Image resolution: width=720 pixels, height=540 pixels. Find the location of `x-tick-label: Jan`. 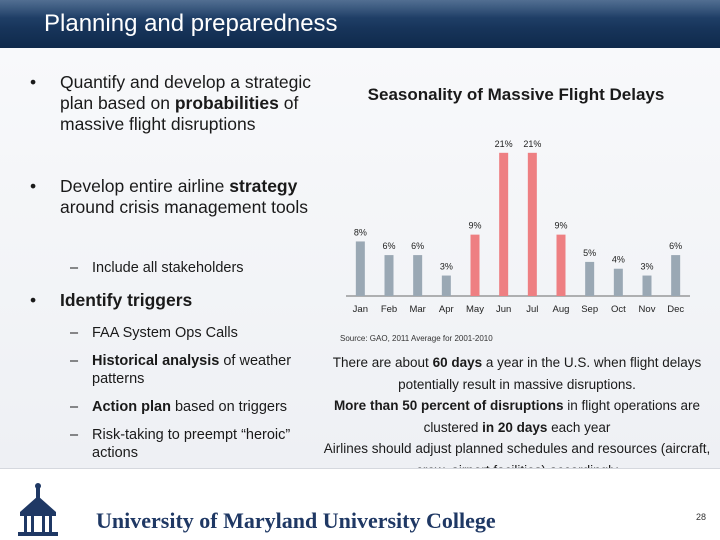

x-tick-label: Jan is located at coordinates (360, 309).